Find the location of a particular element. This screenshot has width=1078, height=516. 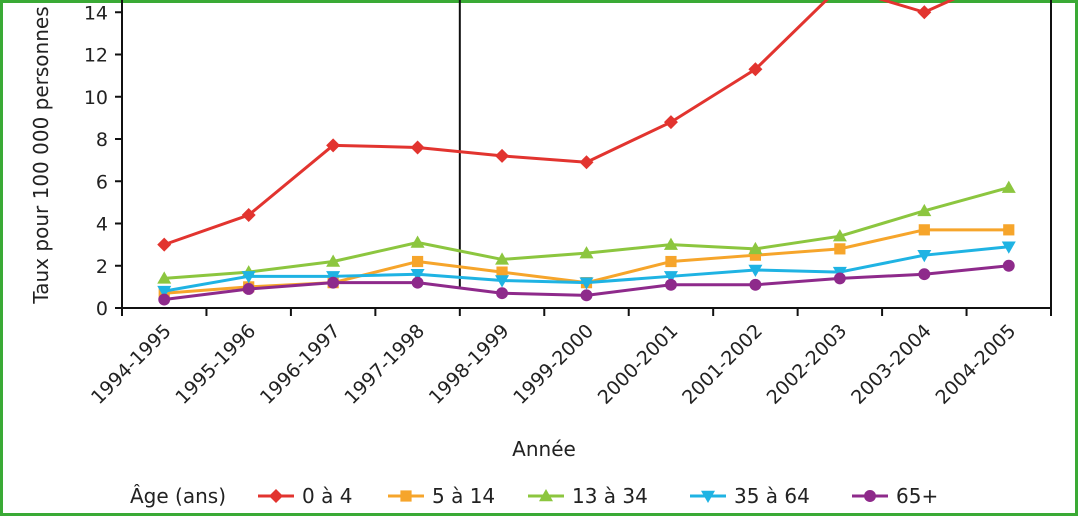

legend-label: 35 à 64 is located at coordinates (772, 496).